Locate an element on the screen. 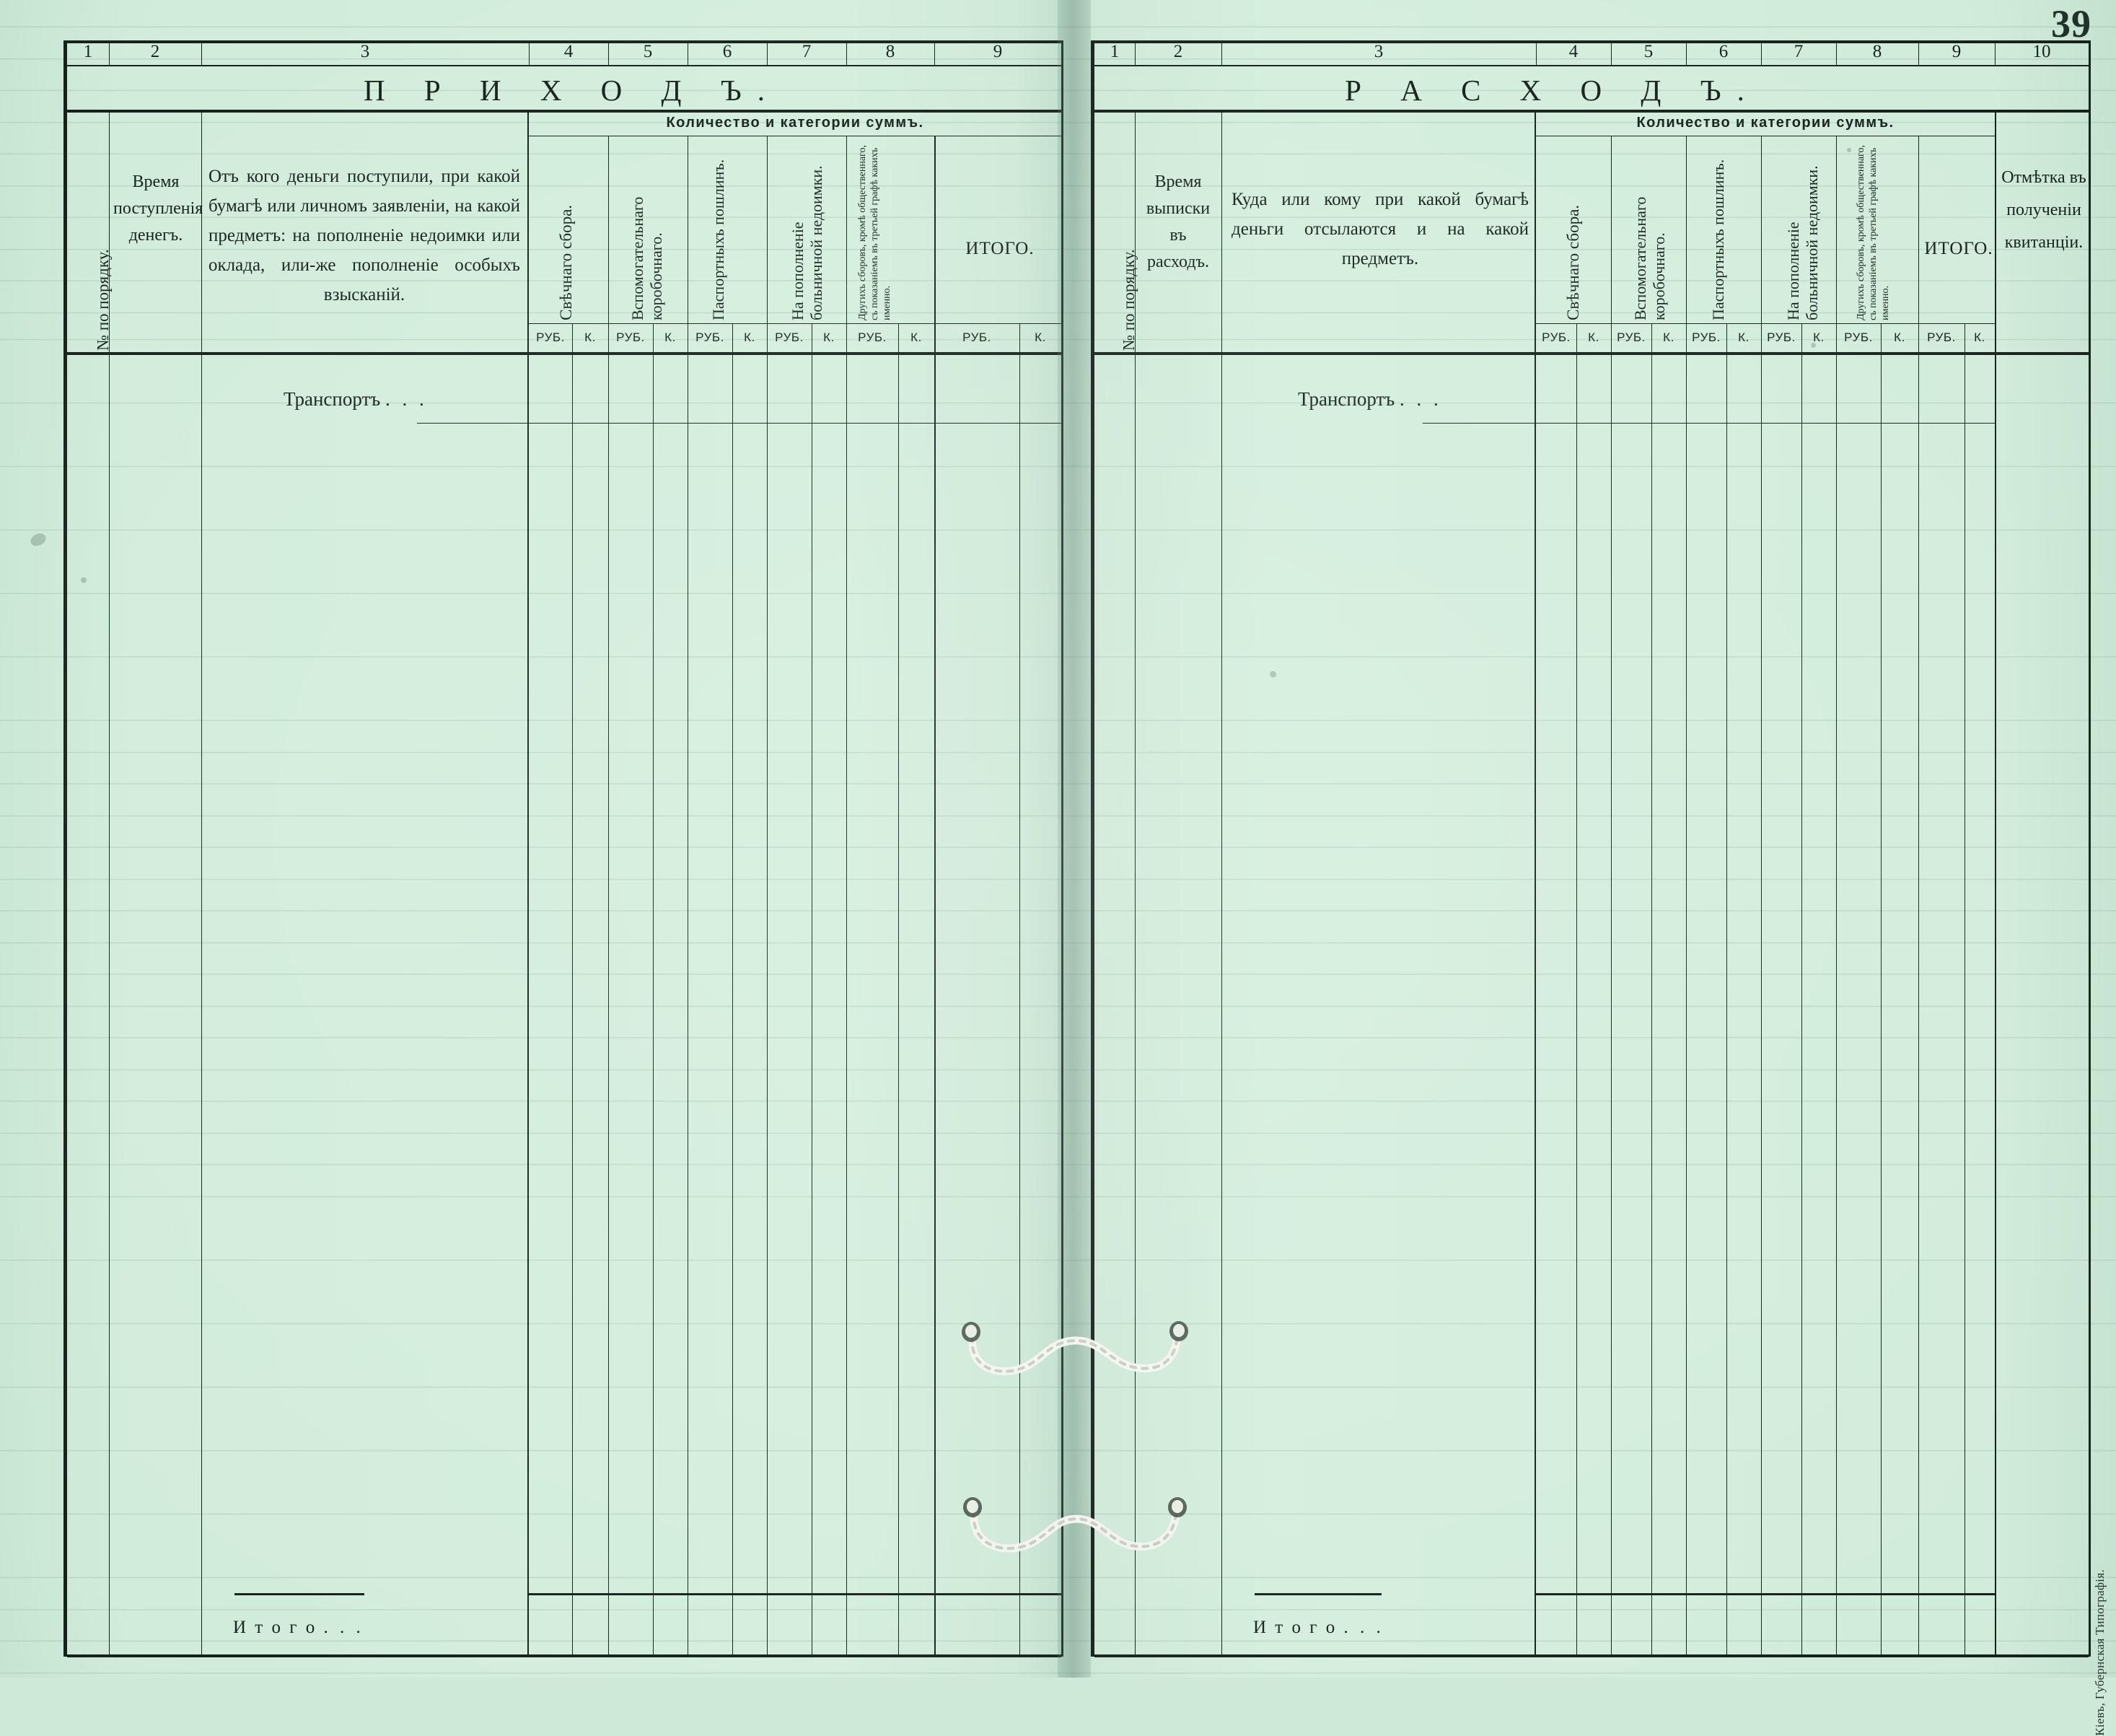 The height and width of the screenshot is (1736, 2116). col-num-6: 6 is located at coordinates (1724, 51).